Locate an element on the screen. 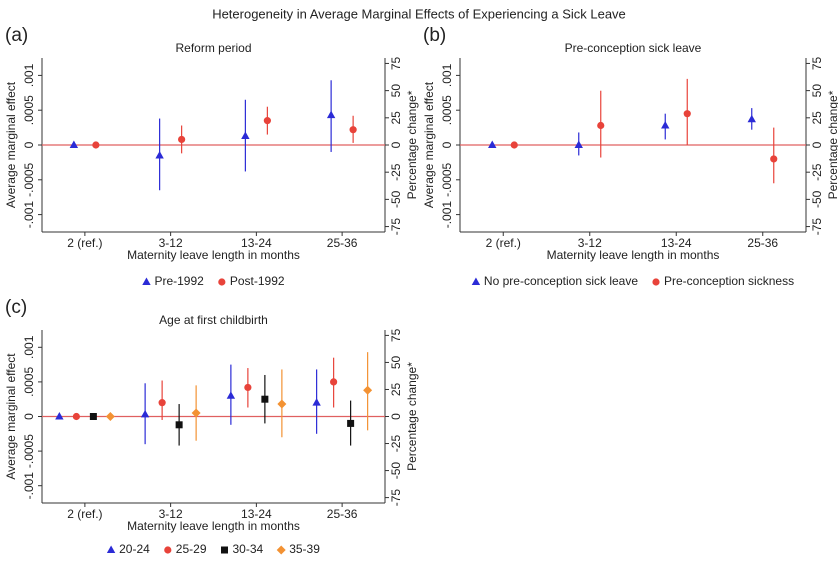 The image size is (838, 561). legend-label: Post-1992 is located at coordinates (257, 281).